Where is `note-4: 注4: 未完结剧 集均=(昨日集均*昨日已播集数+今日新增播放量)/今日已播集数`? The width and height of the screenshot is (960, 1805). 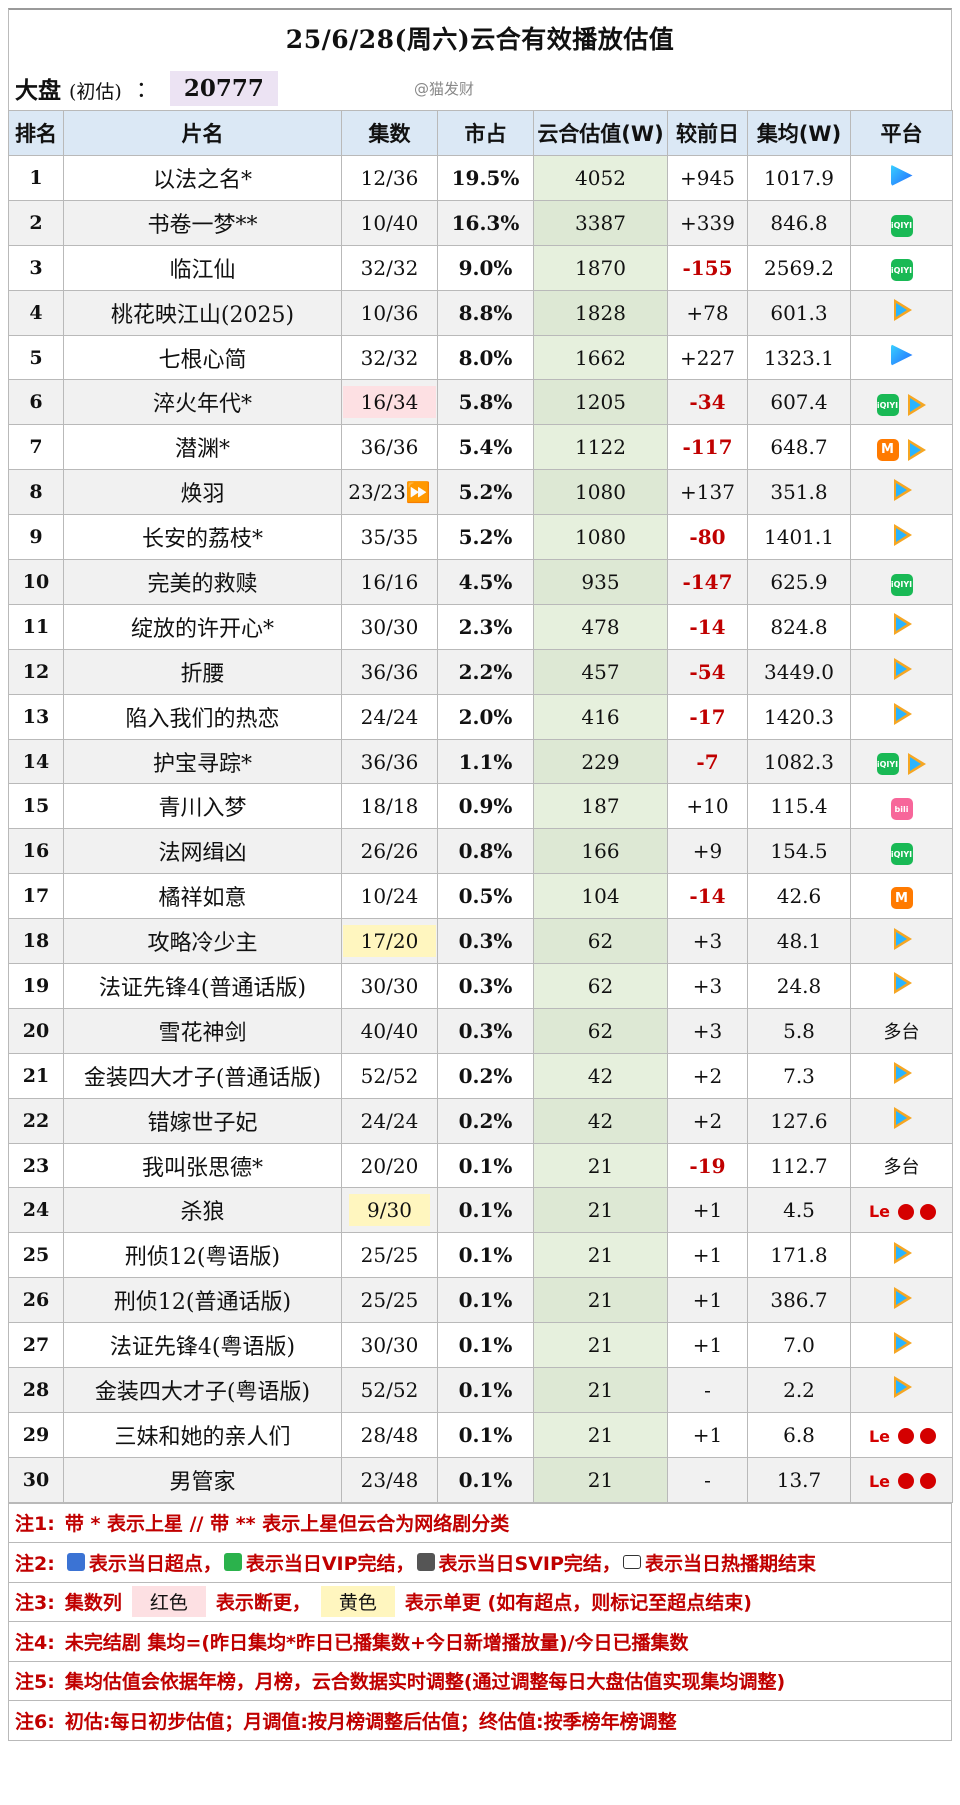 note-4: 注4: 未完结剧 集均=(昨日集均*昨日已播集数+今日新增播放量)/今日已播集数 is located at coordinates (480, 1641).